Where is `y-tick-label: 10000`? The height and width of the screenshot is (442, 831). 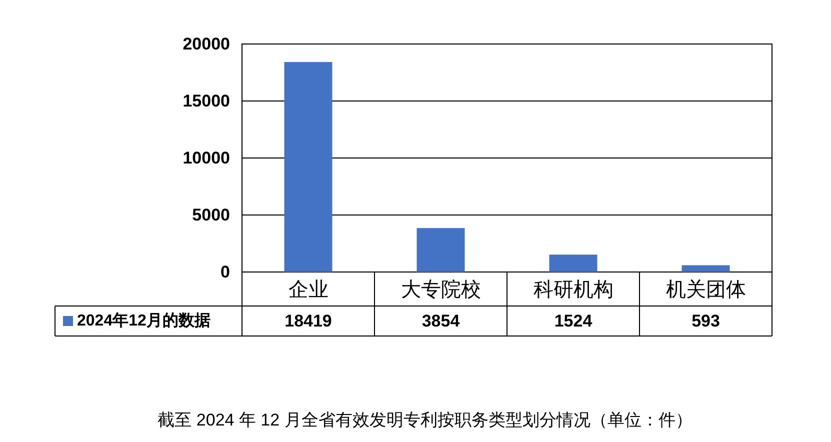
y-tick-label: 10000 is located at coordinates (206, 158).